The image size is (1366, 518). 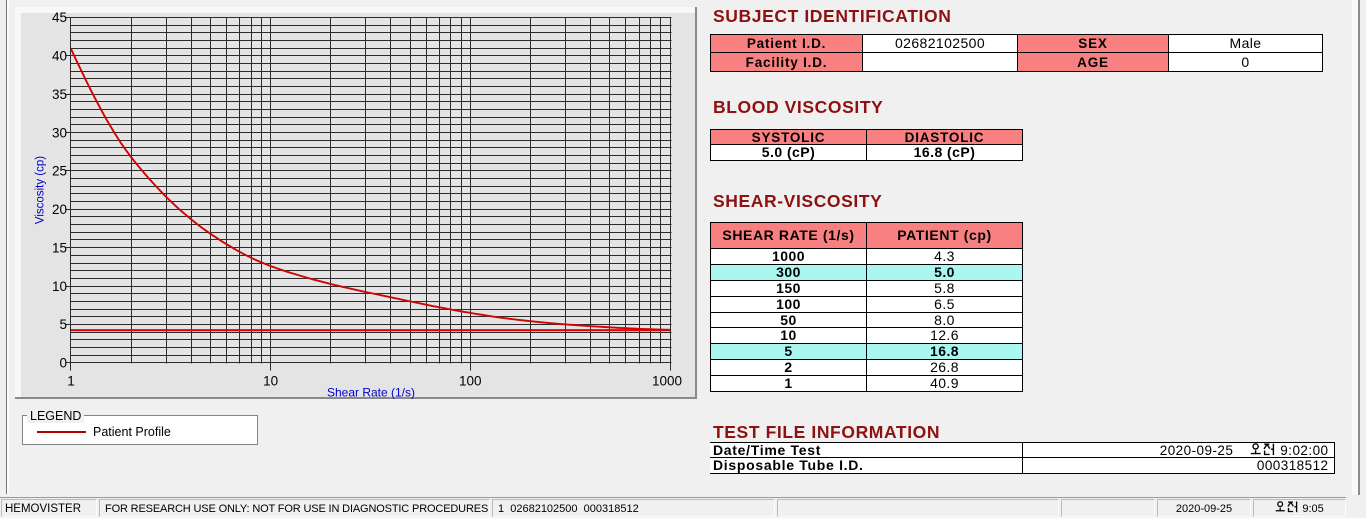 What do you see at coordinates (63, 363) in the screenshot?
I see `svg-text: 0` at bounding box center [63, 363].